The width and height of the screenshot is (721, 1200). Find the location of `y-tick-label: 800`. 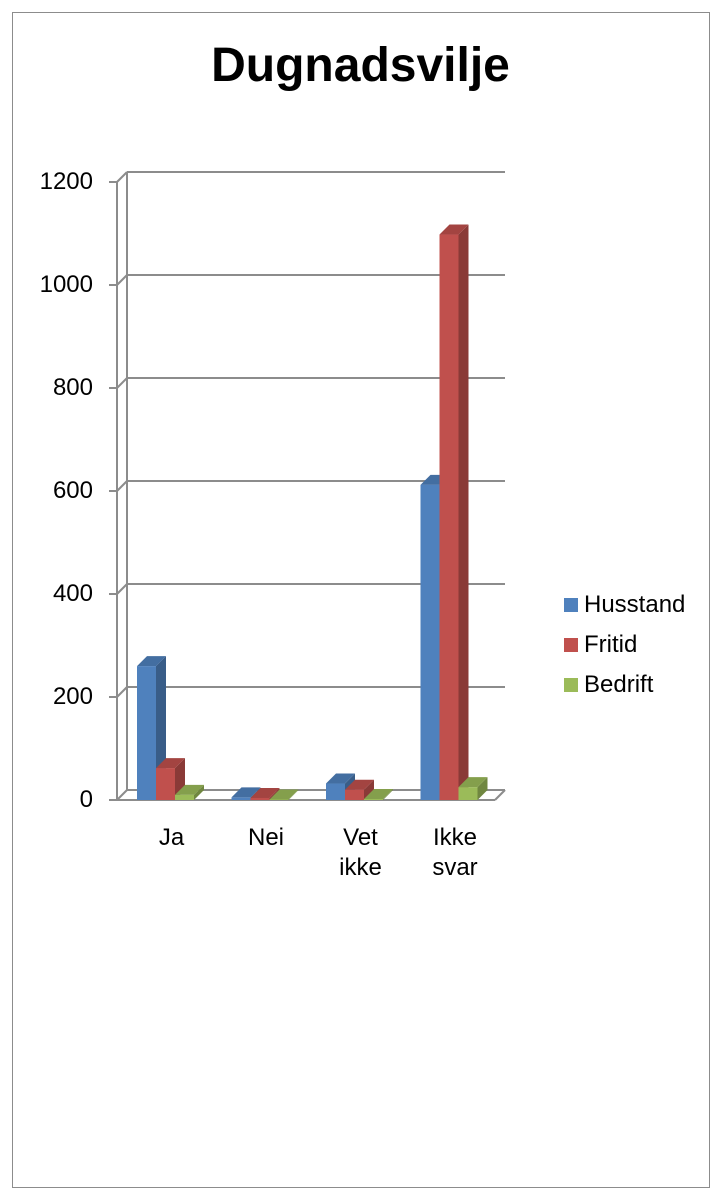

y-tick-label: 800 is located at coordinates (72, 387).